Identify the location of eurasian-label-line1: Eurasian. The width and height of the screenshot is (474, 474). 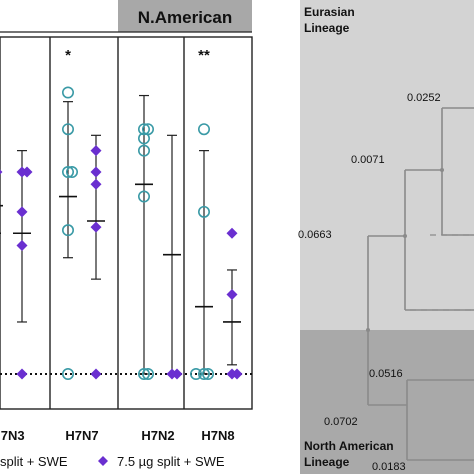
(329, 12).